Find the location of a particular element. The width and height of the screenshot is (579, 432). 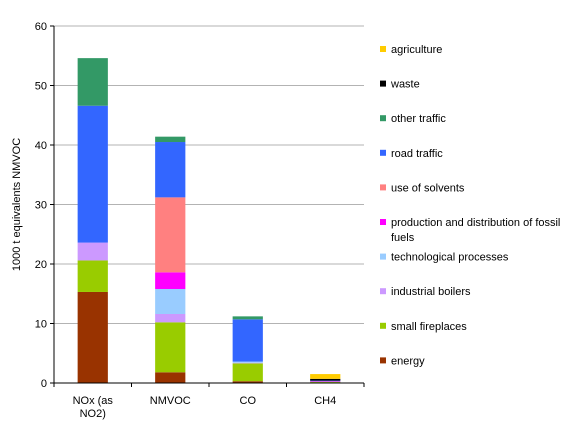

x-tick-labels: NOx (as NO2) NMVOC CO CH4 is located at coordinates (205, 407).